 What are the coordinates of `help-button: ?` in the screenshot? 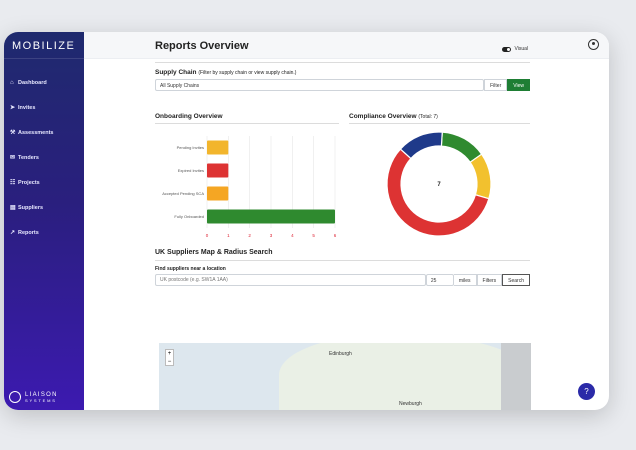 It's located at (586, 391).